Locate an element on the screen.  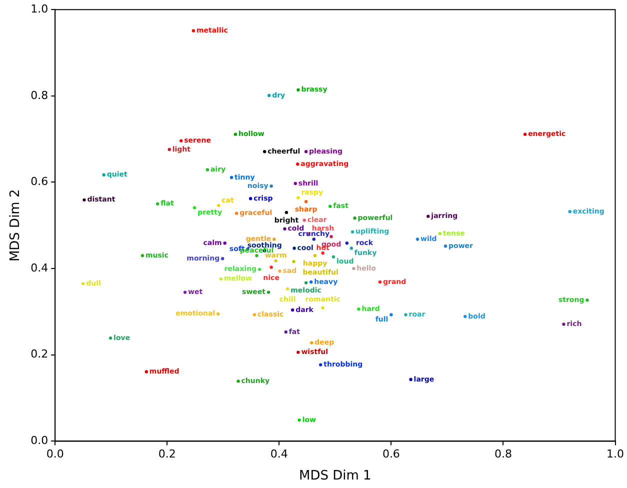
x-tick-label: 0.8 is located at coordinates (503, 454).